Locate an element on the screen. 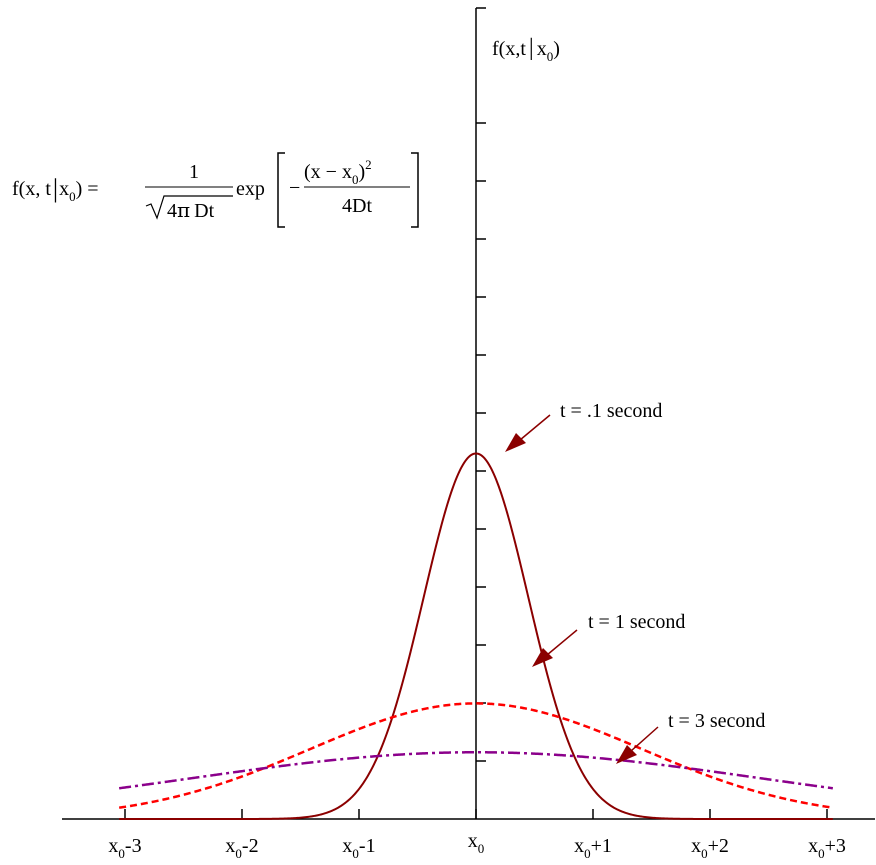  right-bracket is located at coordinates (415, 190).